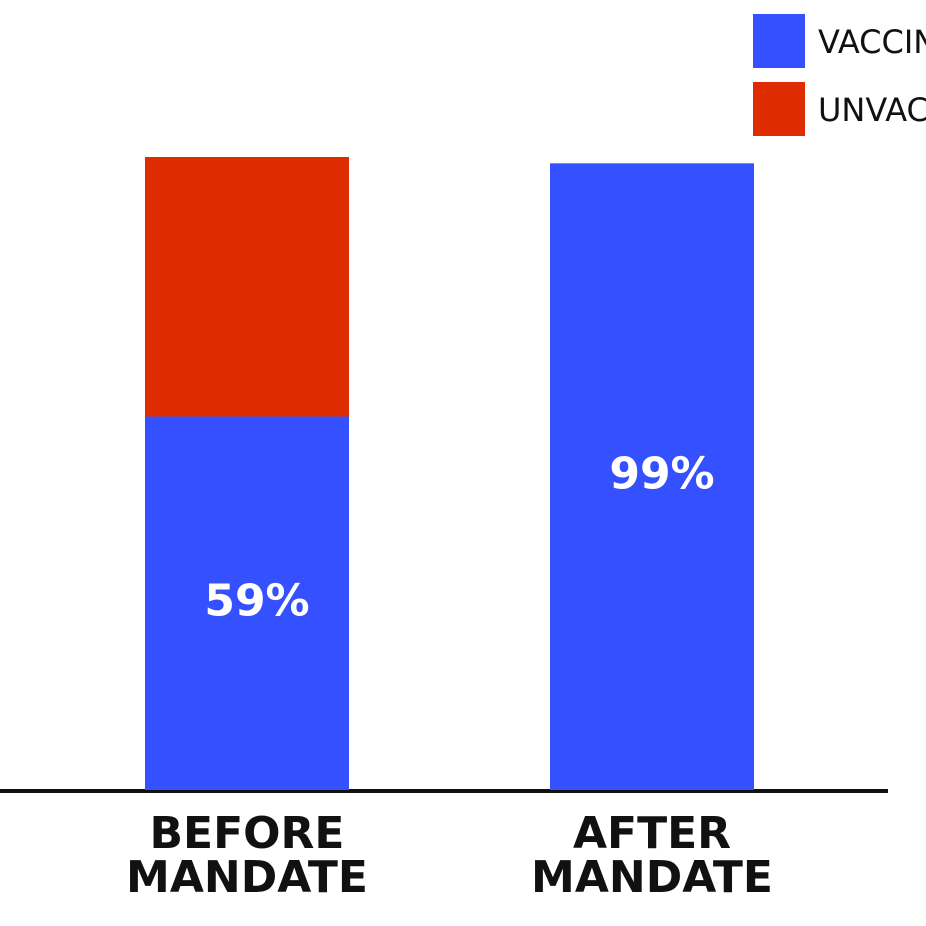 The image size is (926, 926). Describe the element at coordinates (256, 600) in the screenshot. I see `value-label: 59%` at that location.